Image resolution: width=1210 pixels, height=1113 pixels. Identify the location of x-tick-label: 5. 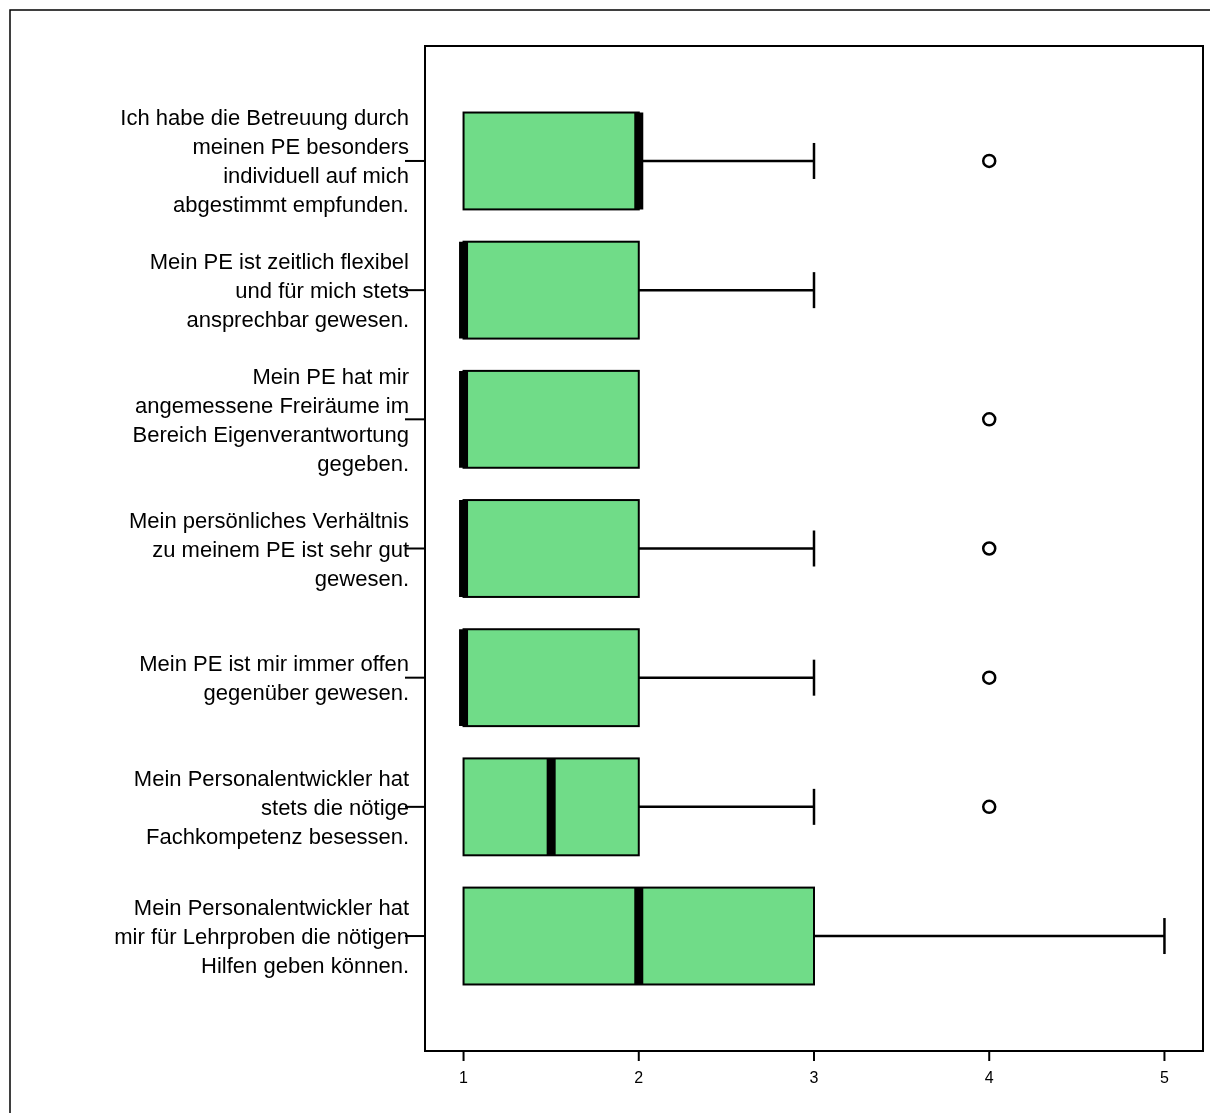
(1164, 1077).